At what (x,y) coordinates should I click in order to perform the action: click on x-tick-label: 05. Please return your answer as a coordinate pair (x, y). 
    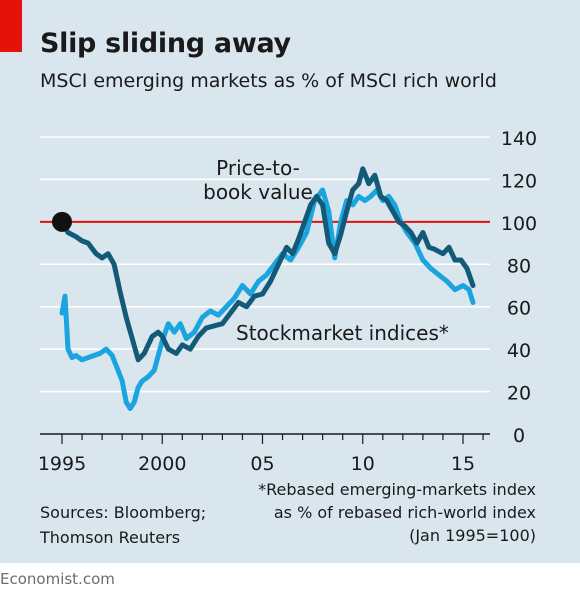
    Looking at the image, I should click on (262, 464).